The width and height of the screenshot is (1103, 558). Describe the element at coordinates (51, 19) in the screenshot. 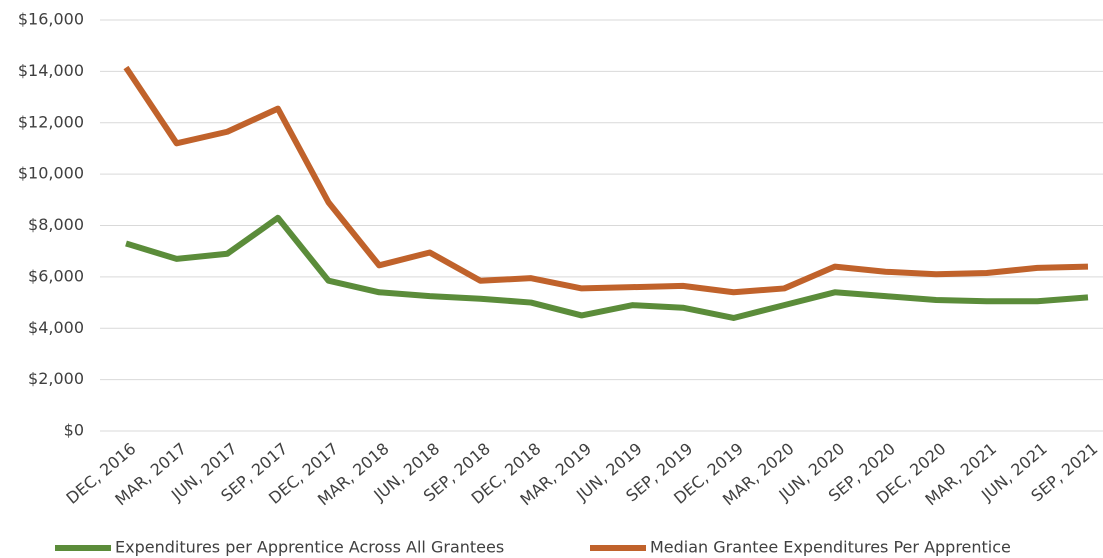

I see `y-tick-label: $16,000` at that location.